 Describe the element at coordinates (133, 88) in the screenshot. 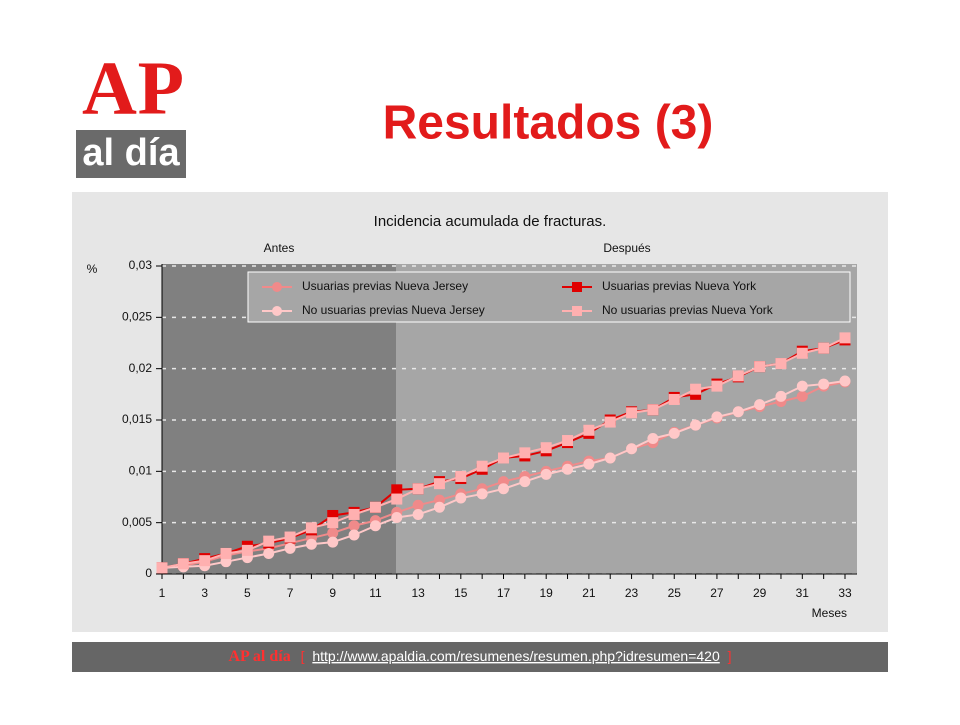

I see `logo-ap: AP` at that location.